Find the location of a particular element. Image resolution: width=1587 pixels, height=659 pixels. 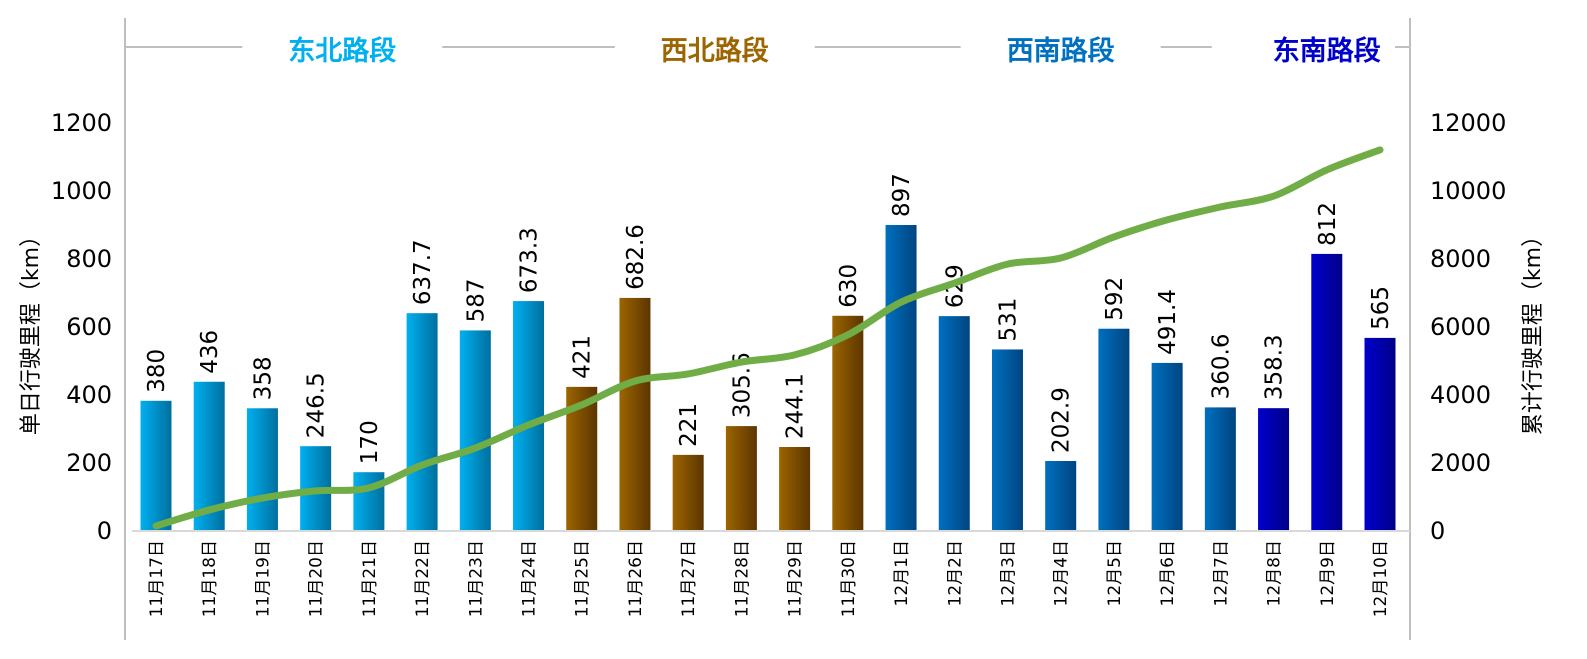

bar-value-label: 565 is located at coordinates (1381, 308).